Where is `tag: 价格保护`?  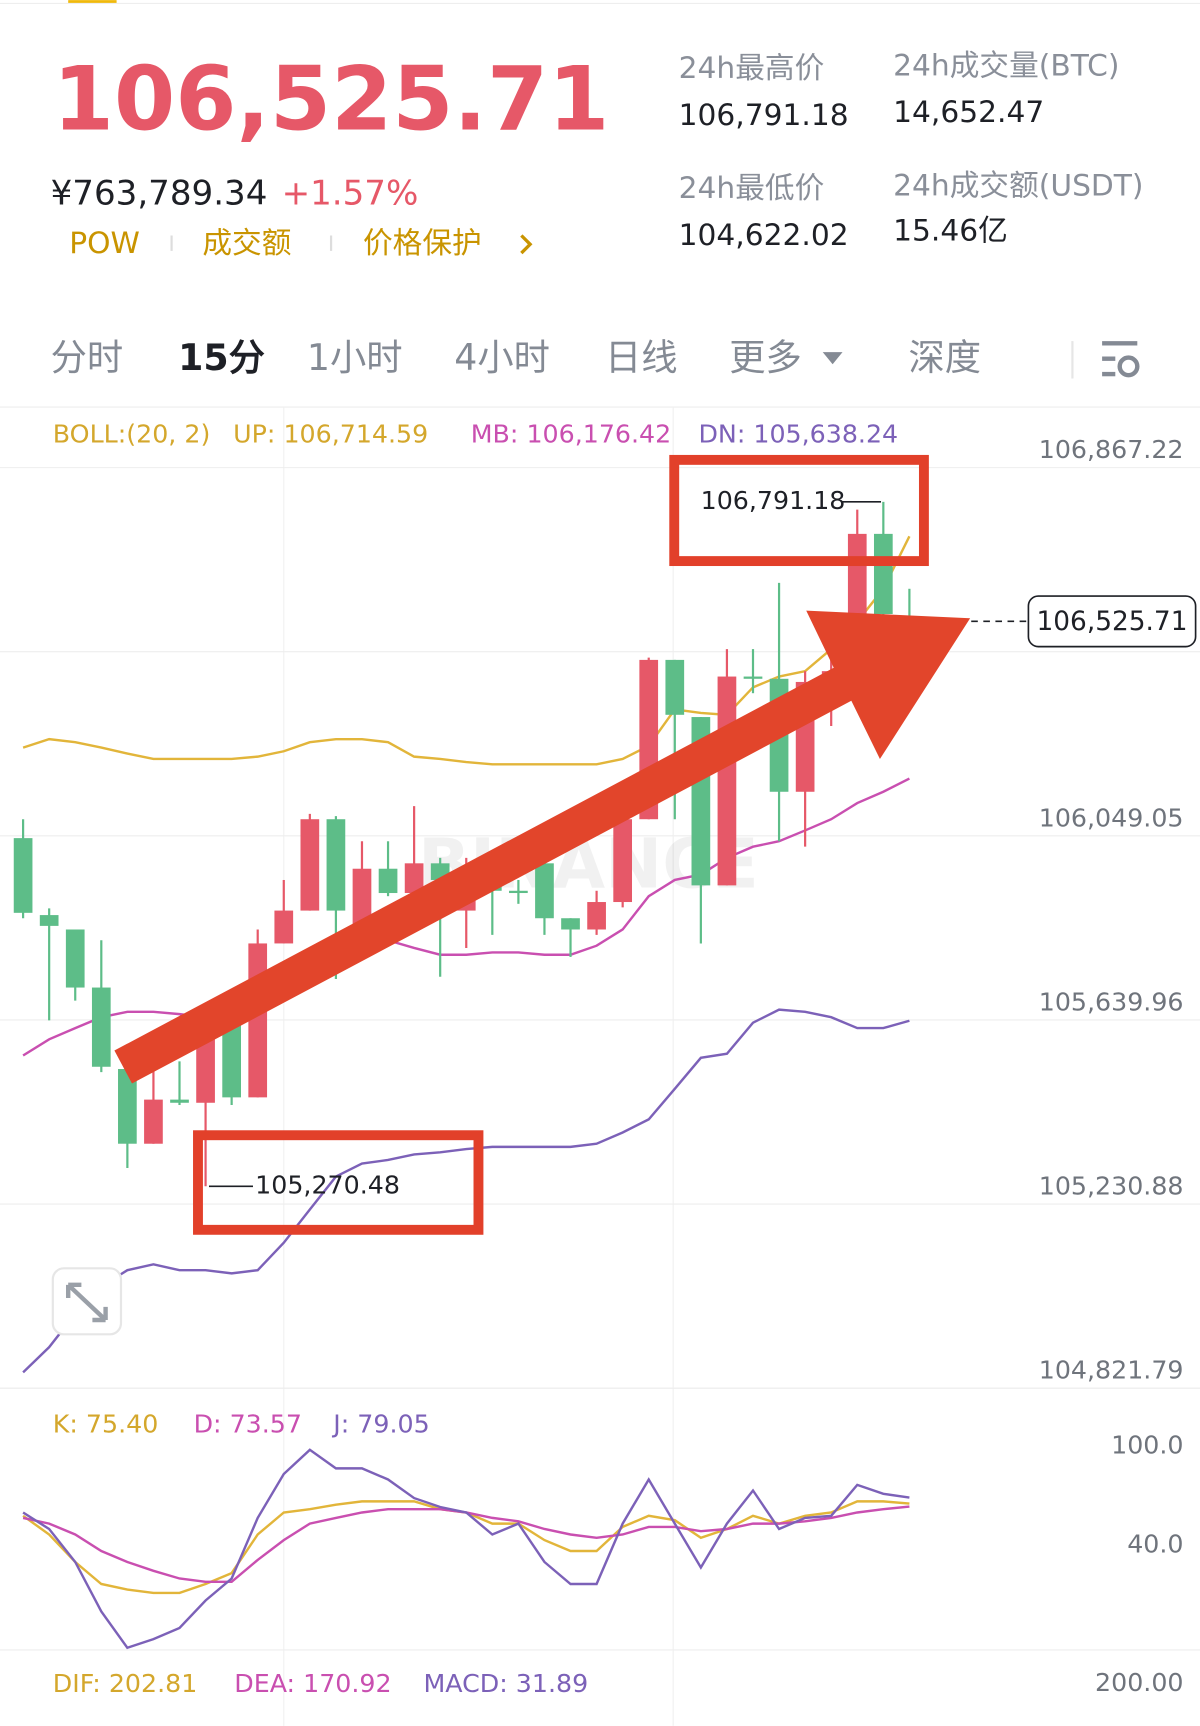 tag: 价格保护 is located at coordinates (422, 243).